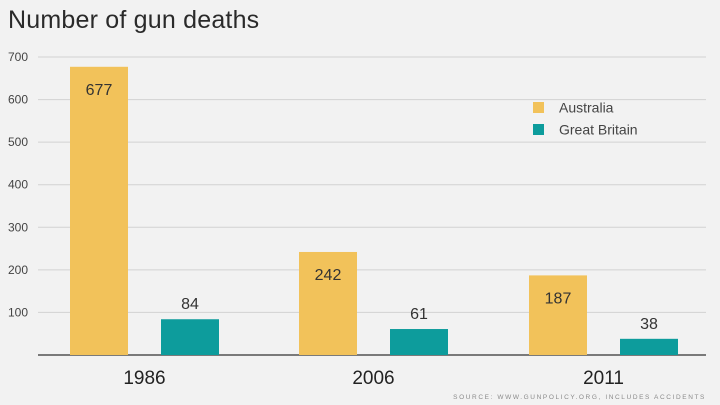  What do you see at coordinates (18, 312) in the screenshot?
I see `y-tick-label: 100` at bounding box center [18, 312].